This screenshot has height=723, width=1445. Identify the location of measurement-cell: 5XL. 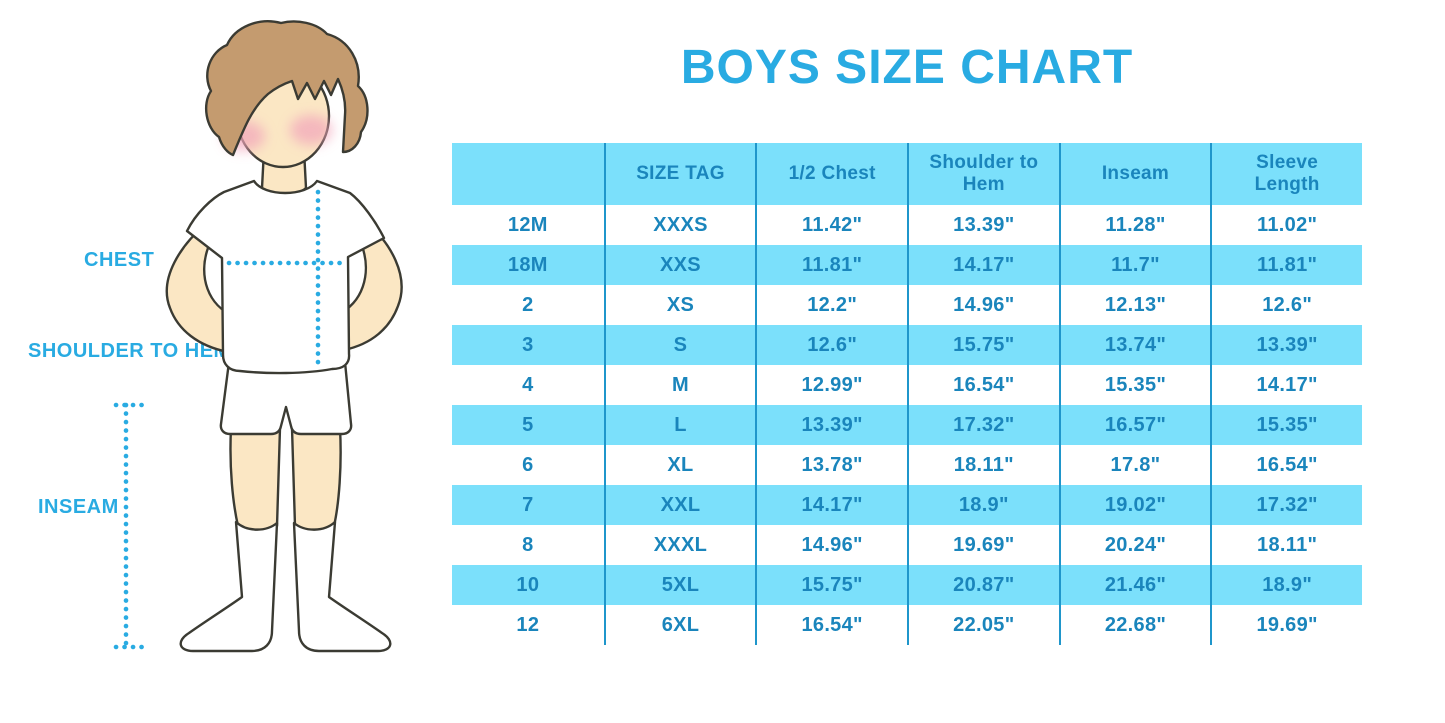
(679, 585).